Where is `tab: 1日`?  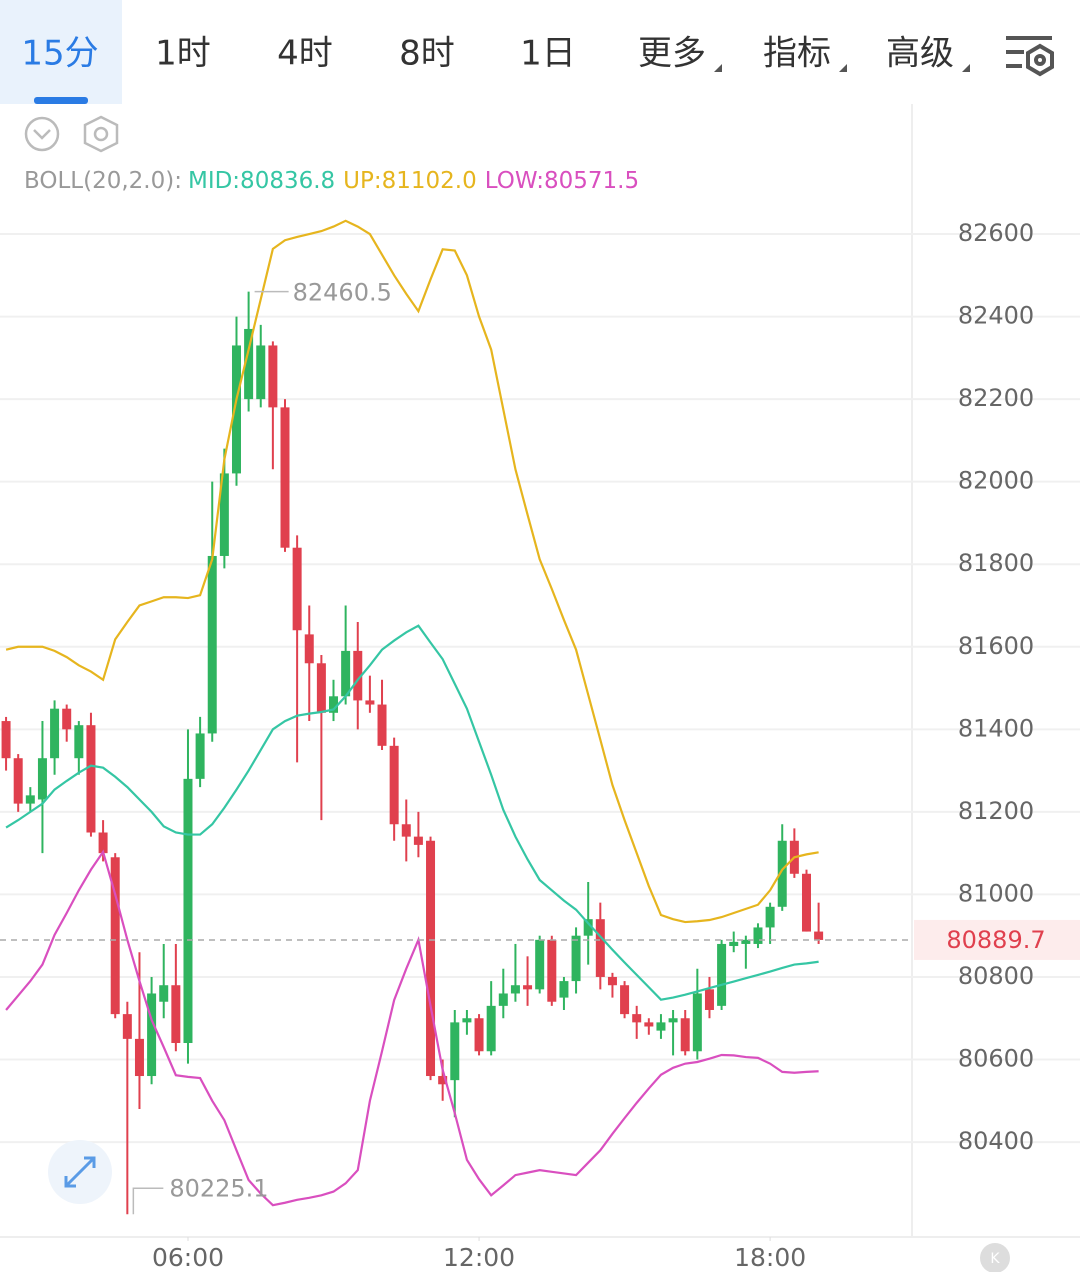 tab: 1日 is located at coordinates (548, 54).